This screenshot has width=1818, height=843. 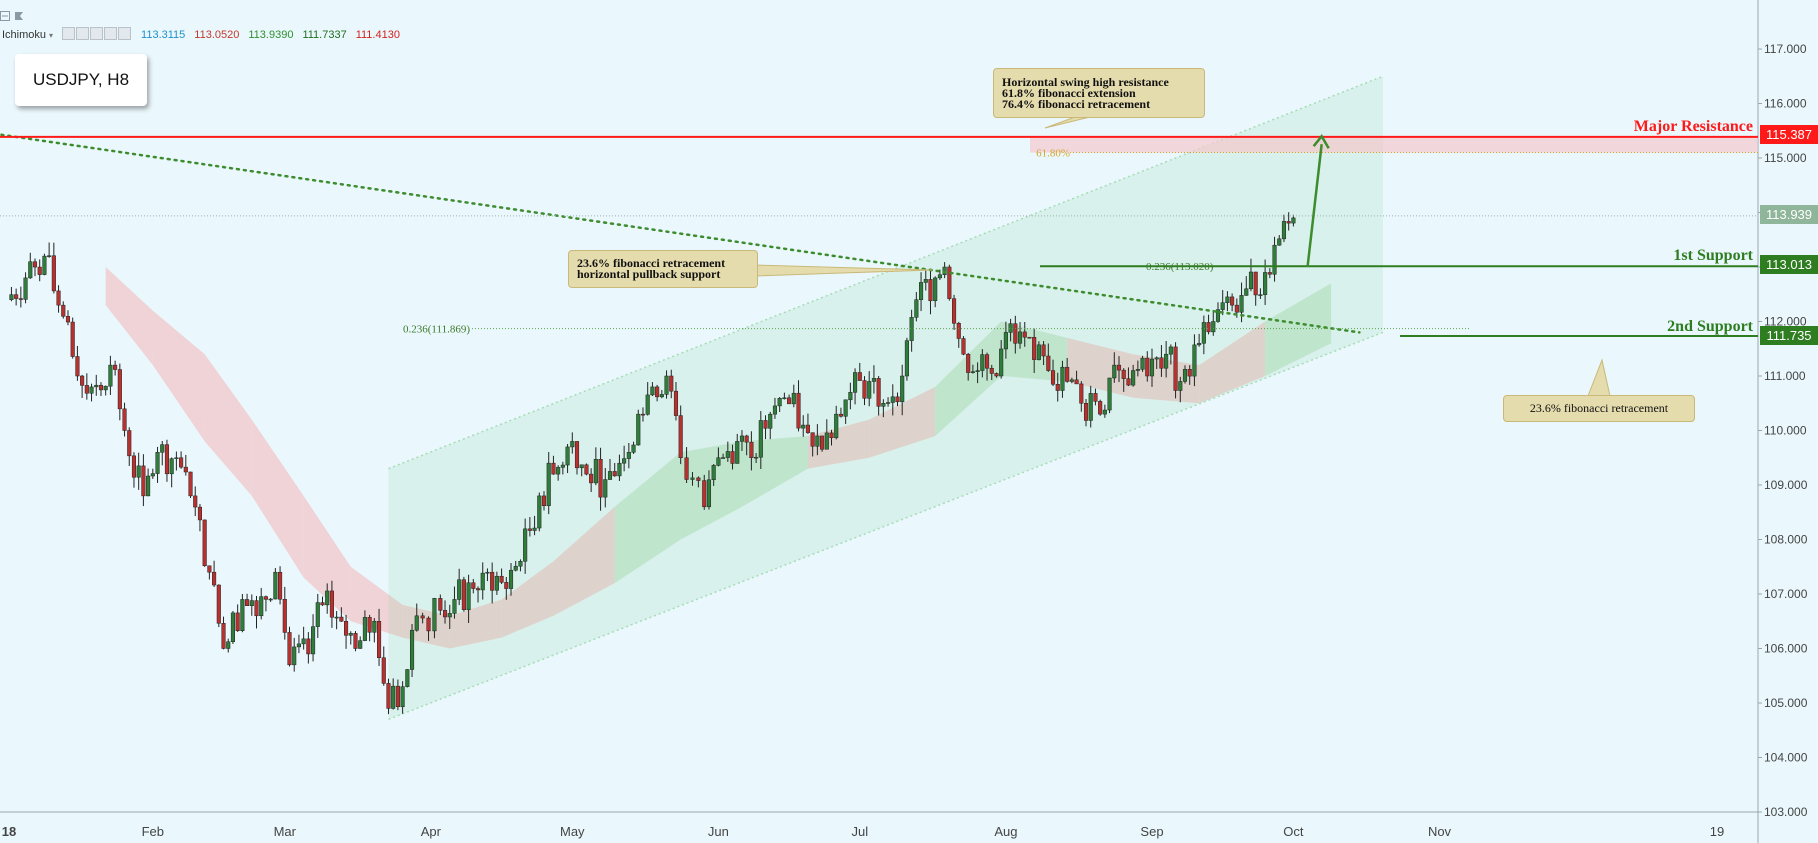 What do you see at coordinates (83, 33) in the screenshot?
I see `settings-icon` at bounding box center [83, 33].